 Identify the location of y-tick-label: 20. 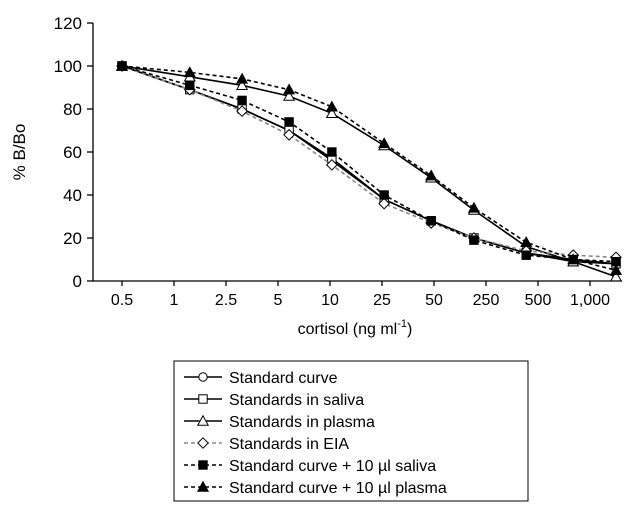
(72, 238).